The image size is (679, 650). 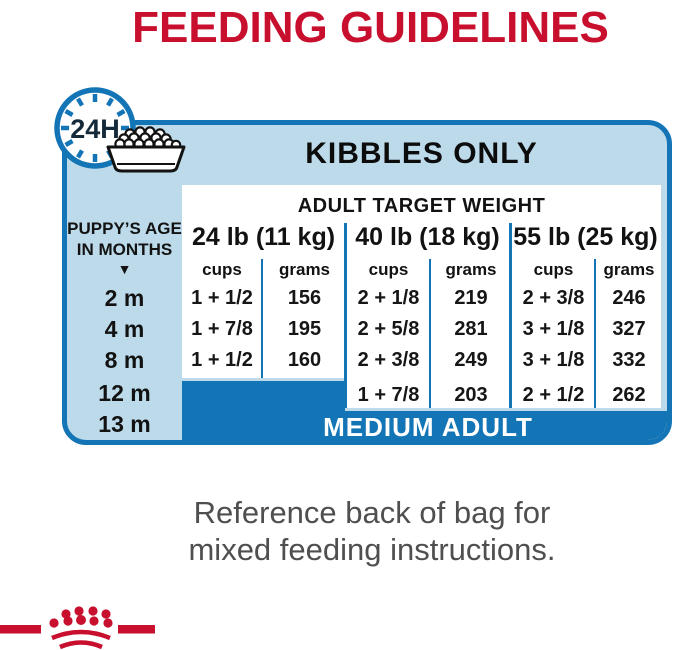 I want to click on weight-group-header-55lb: 55 lb (25 kg), so click(x=585, y=237).